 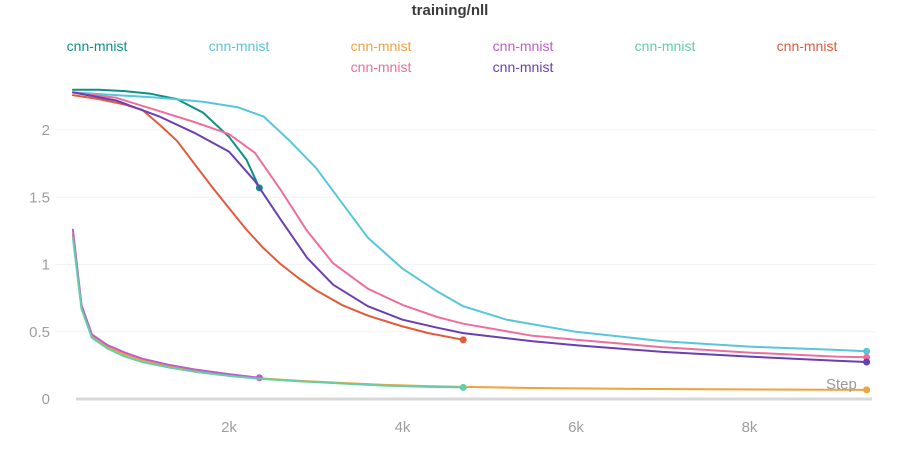 I want to click on x-tick-label: 6k, so click(x=576, y=427).